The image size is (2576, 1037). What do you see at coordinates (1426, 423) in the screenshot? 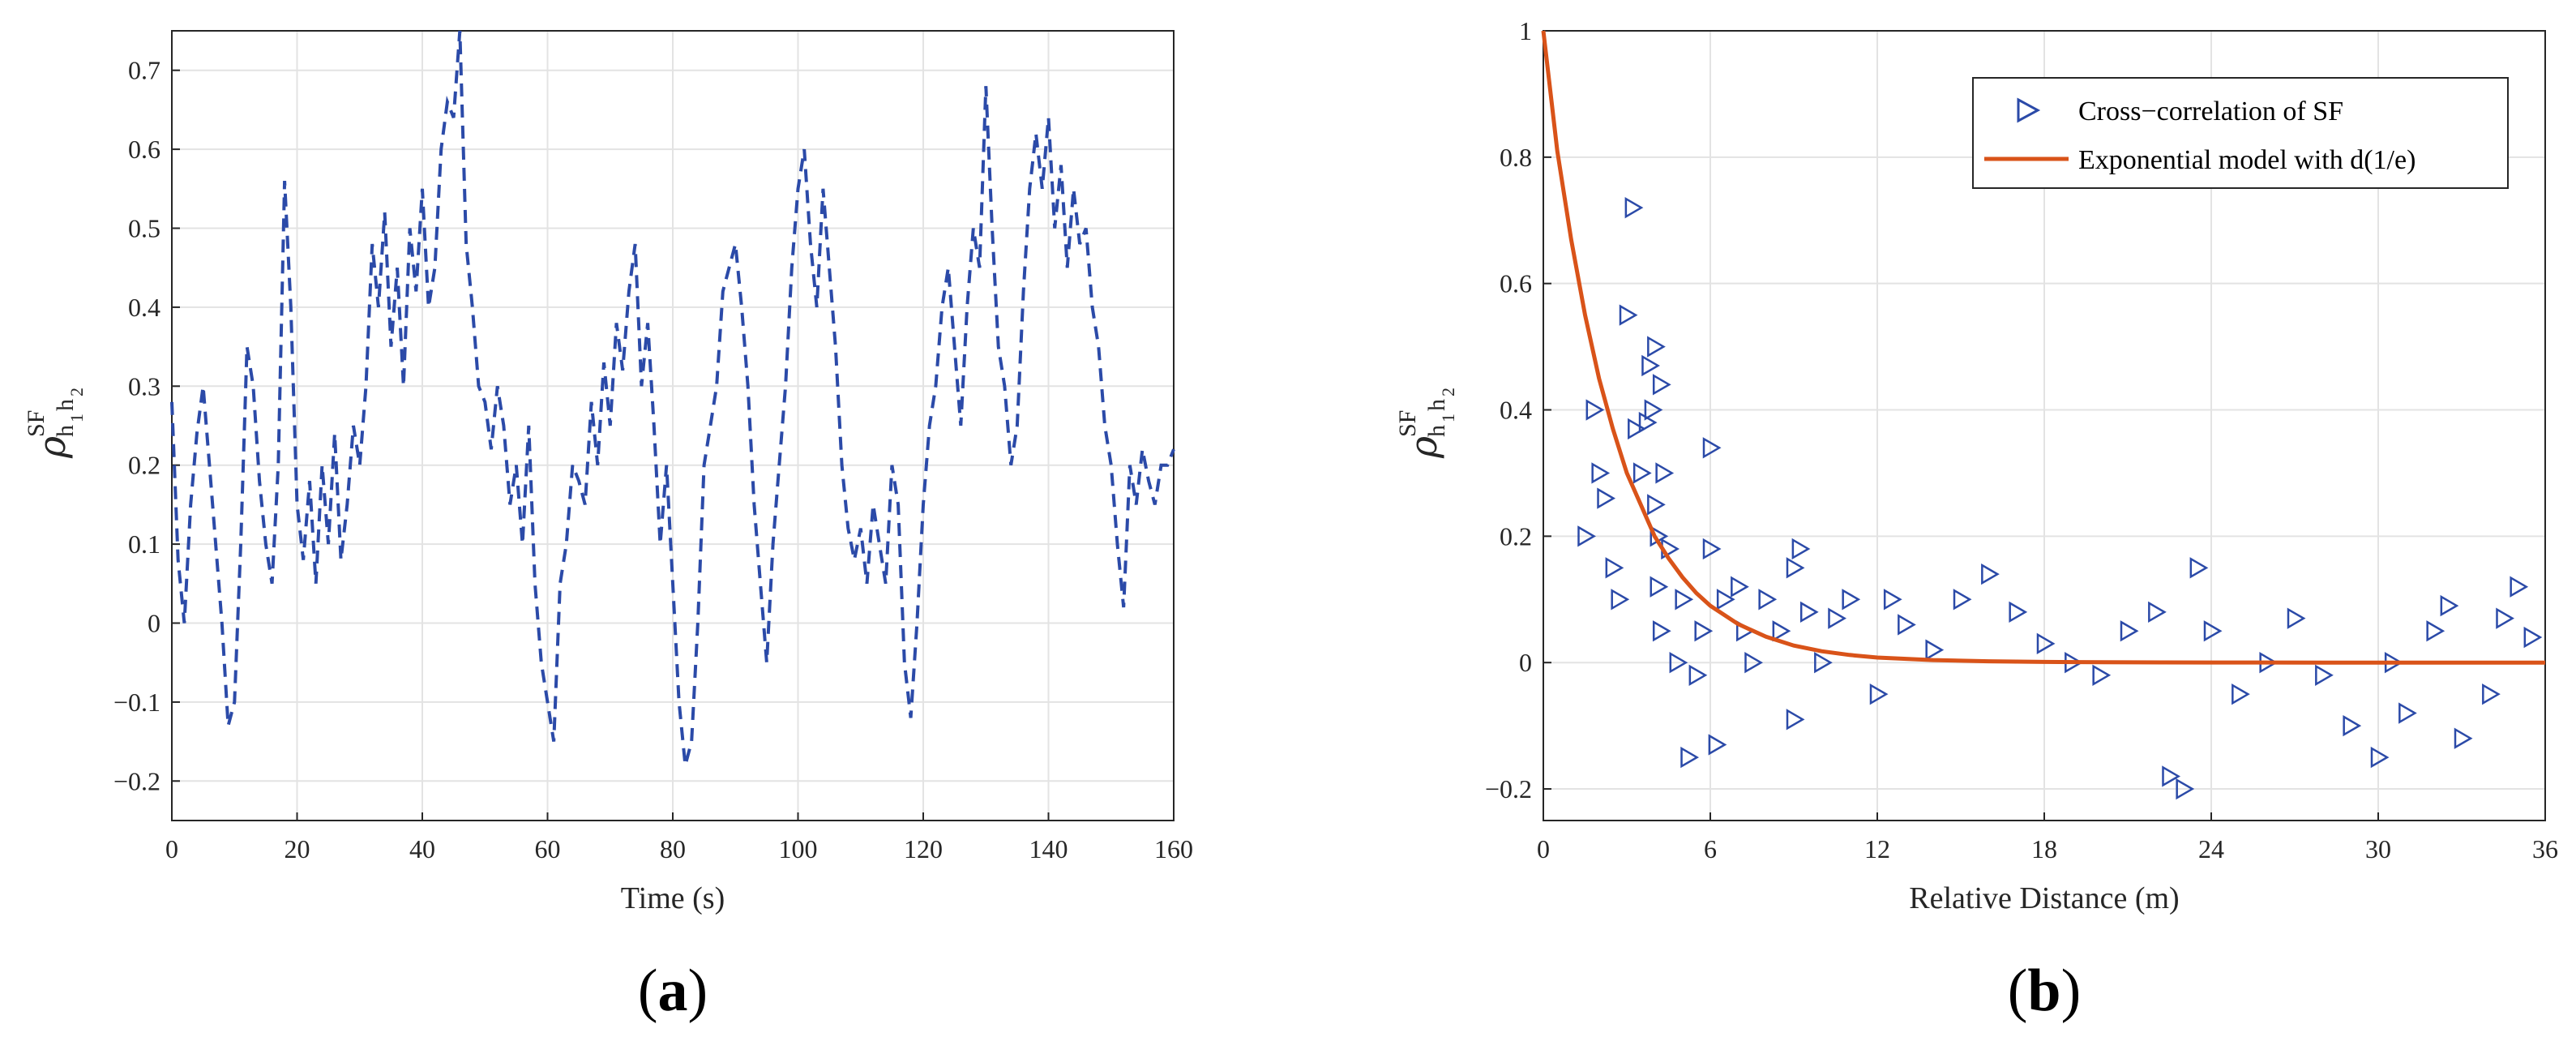
I see `chart-b-y-axis-label: ρ SF h 1 h 2` at bounding box center [1426, 423].